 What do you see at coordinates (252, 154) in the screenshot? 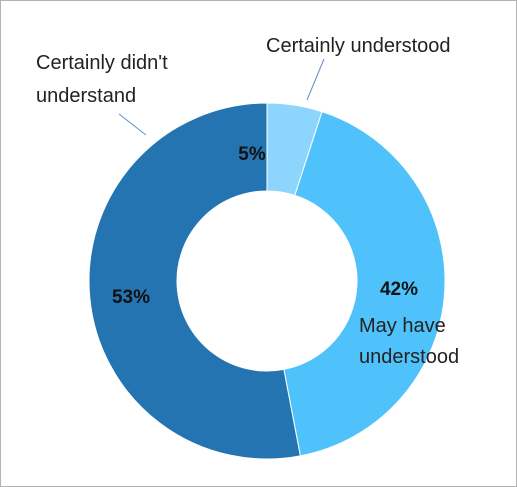
I see `slice-value-label-certainly-understood: 5%` at bounding box center [252, 154].